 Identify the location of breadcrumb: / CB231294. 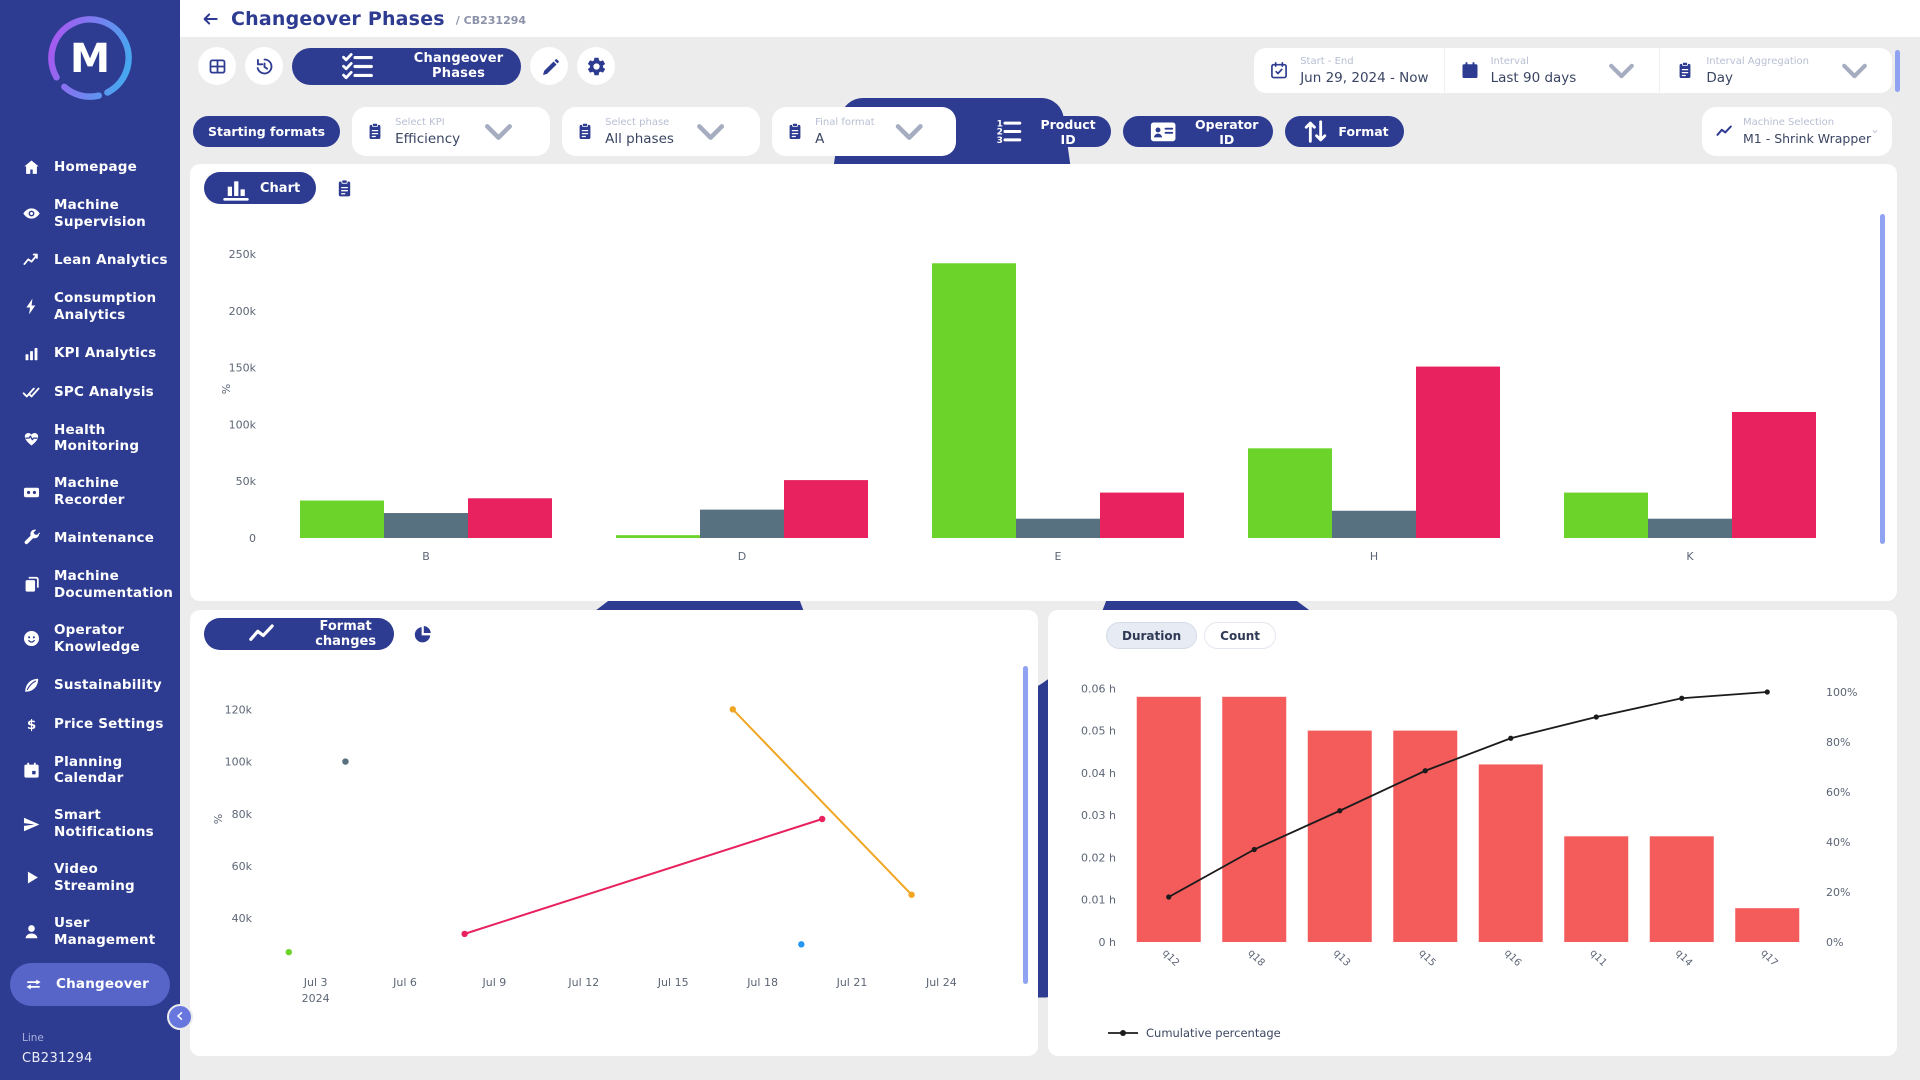
(491, 20).